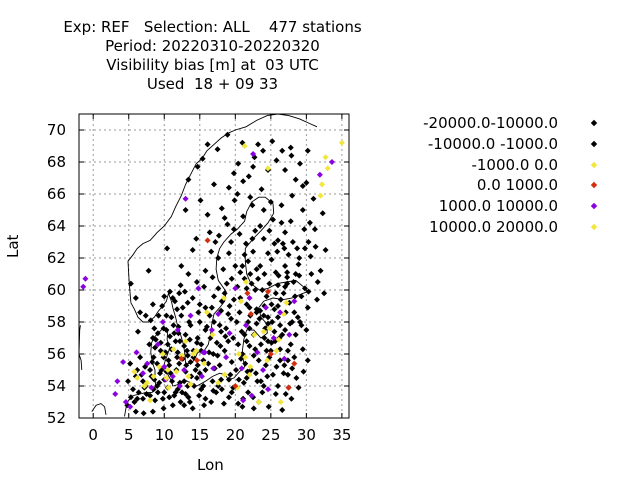 The width and height of the screenshot is (640, 480). Describe the element at coordinates (56, 162) in the screenshot. I see `y-tick-label: 68` at that location.